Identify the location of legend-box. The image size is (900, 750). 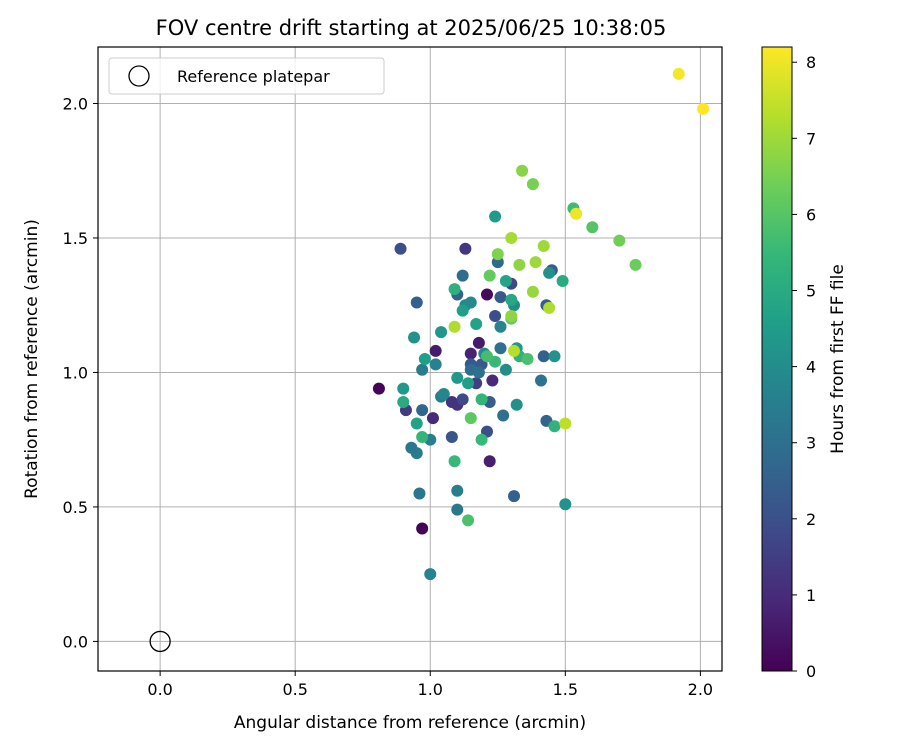
(246, 76).